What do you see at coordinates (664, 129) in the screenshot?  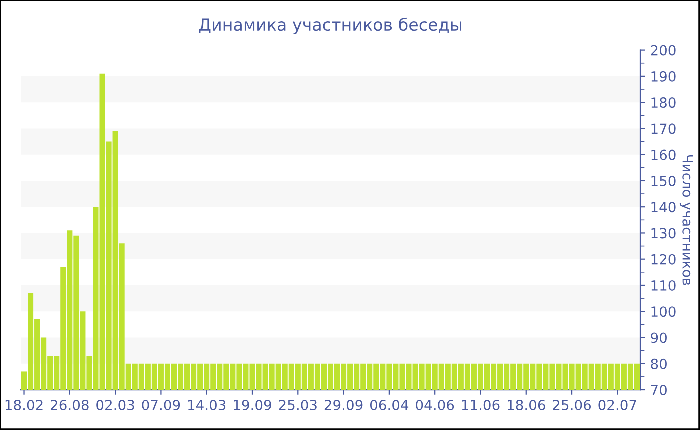 I see `y-tick-label: 170` at bounding box center [664, 129].